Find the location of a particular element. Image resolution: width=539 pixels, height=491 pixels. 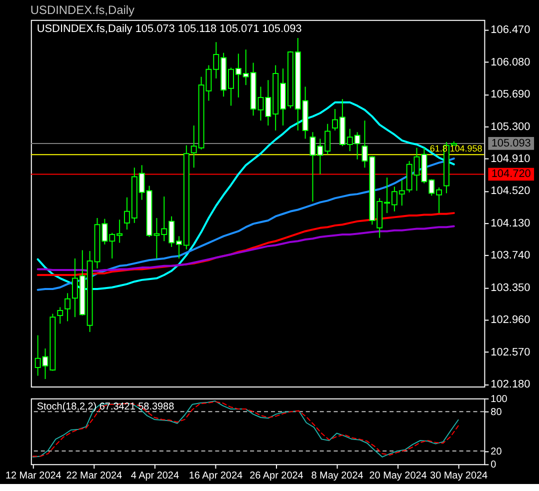

y-tick-label: 104.910 is located at coordinates (510, 159).